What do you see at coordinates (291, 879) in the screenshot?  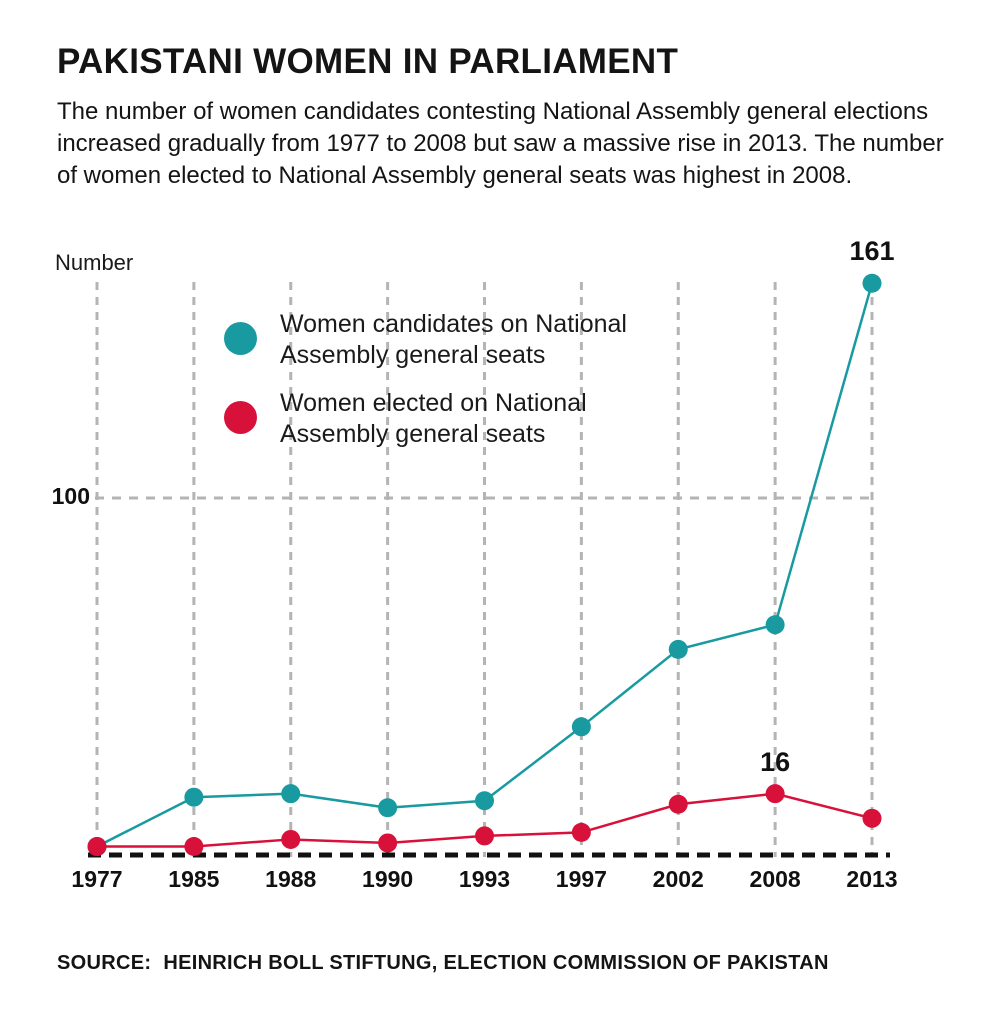 I see `x-axis-label-1988: 1988` at bounding box center [291, 879].